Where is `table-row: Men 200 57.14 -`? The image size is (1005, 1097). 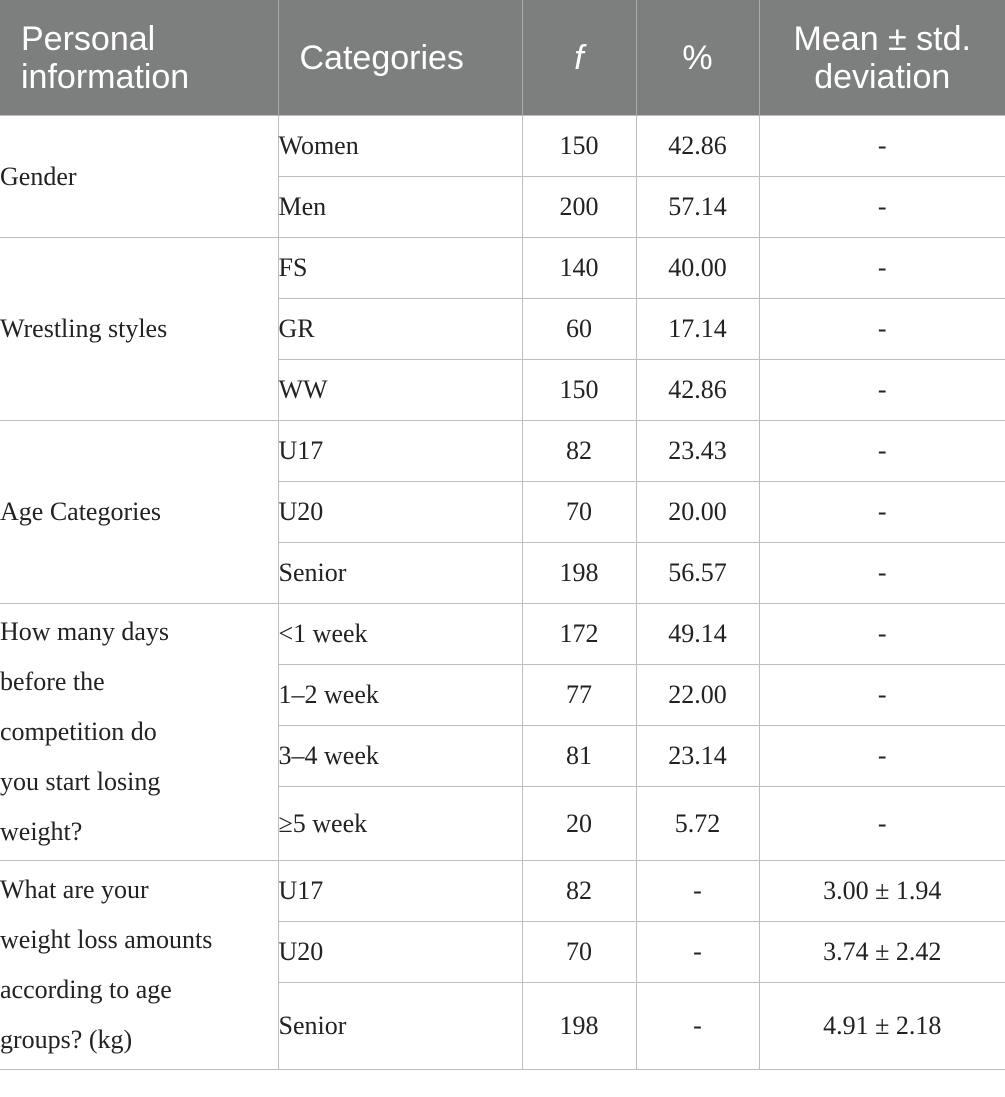
table-row: Men 200 57.14 - is located at coordinates (502, 207).